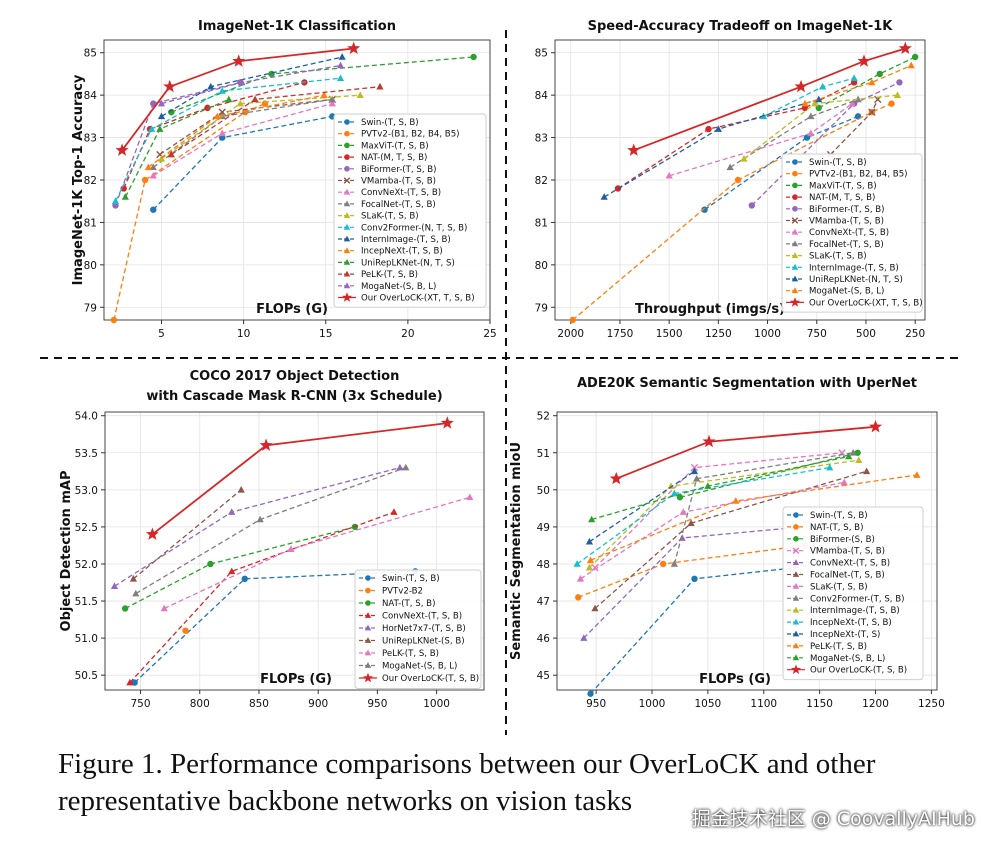  Describe the element at coordinates (842, 198) in the screenshot. I see `legend-label: NAT-(M, T, S, B)` at that location.